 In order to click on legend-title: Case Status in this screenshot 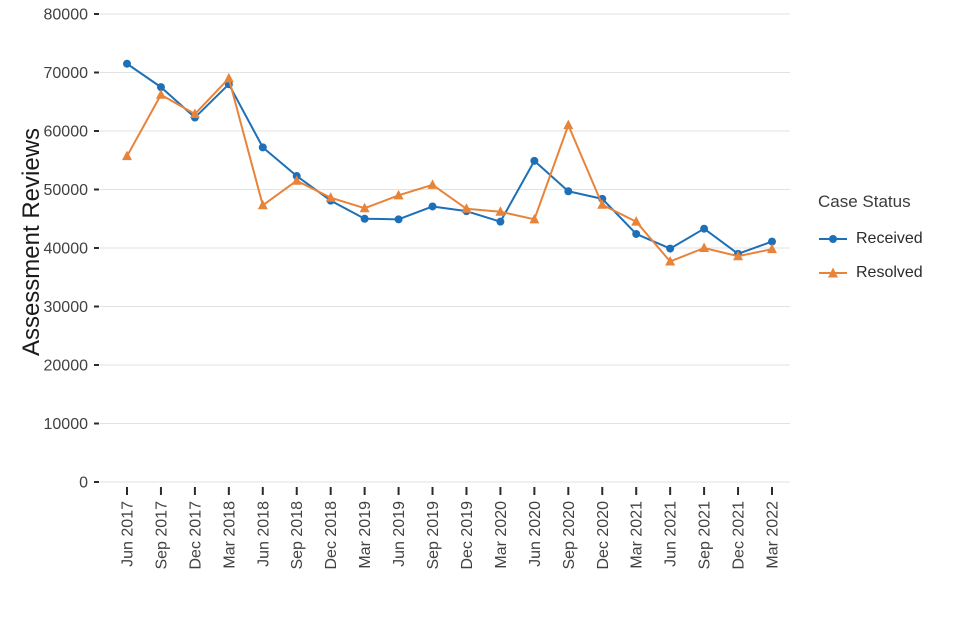, I will do `click(864, 201)`.